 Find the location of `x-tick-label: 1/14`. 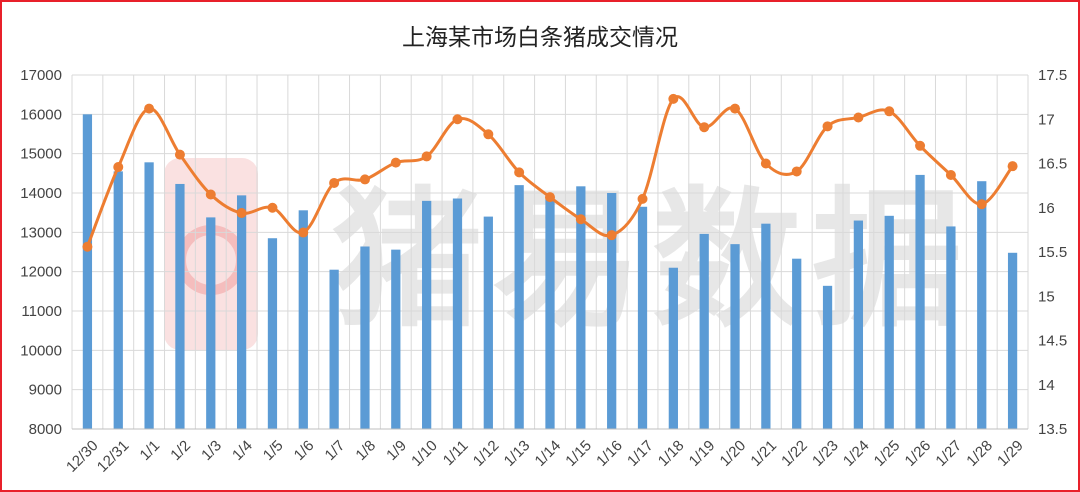

x-tick-label: 1/14 is located at coordinates (548, 453).